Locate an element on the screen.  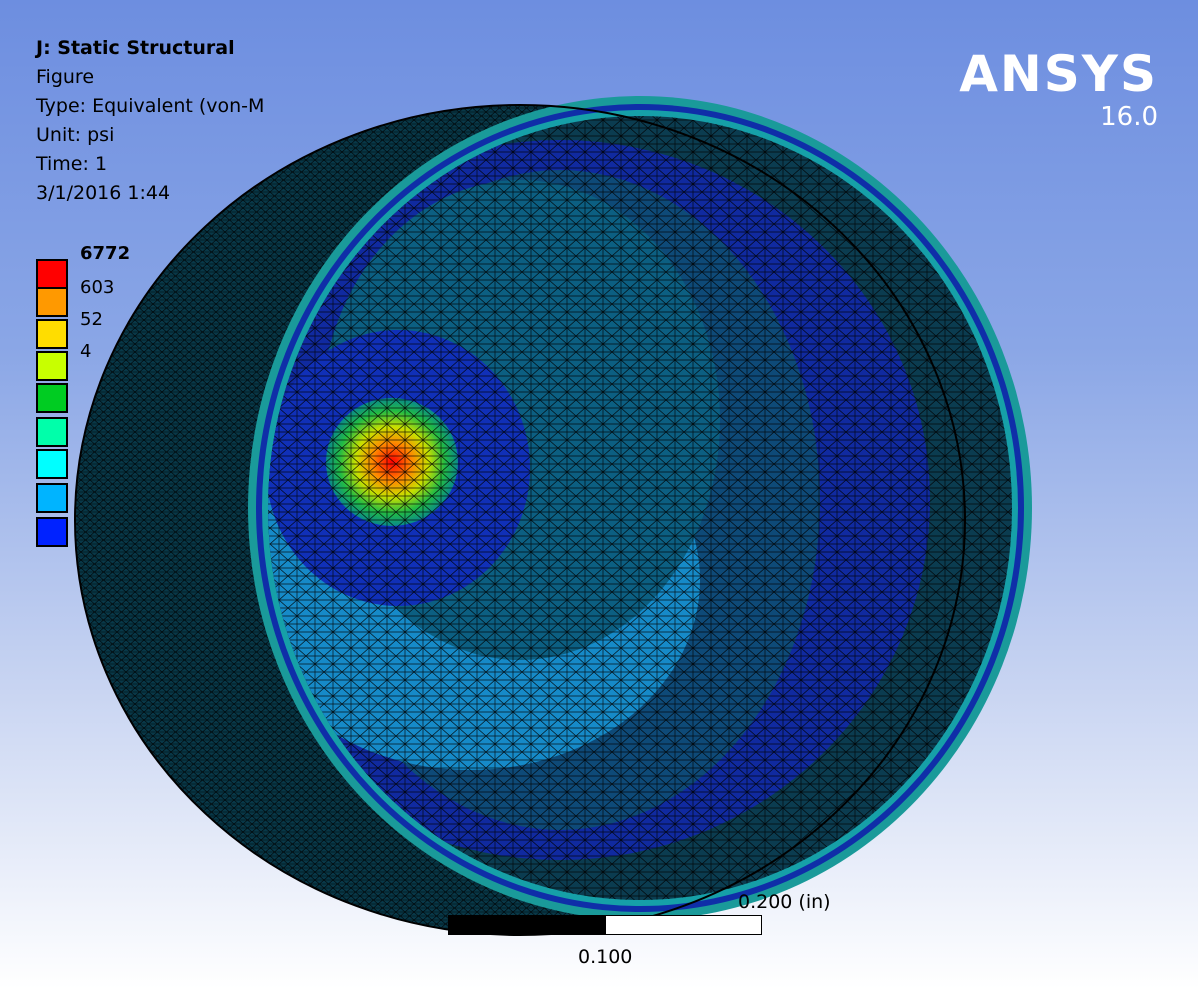
scale-bar is located at coordinates (605, 925).